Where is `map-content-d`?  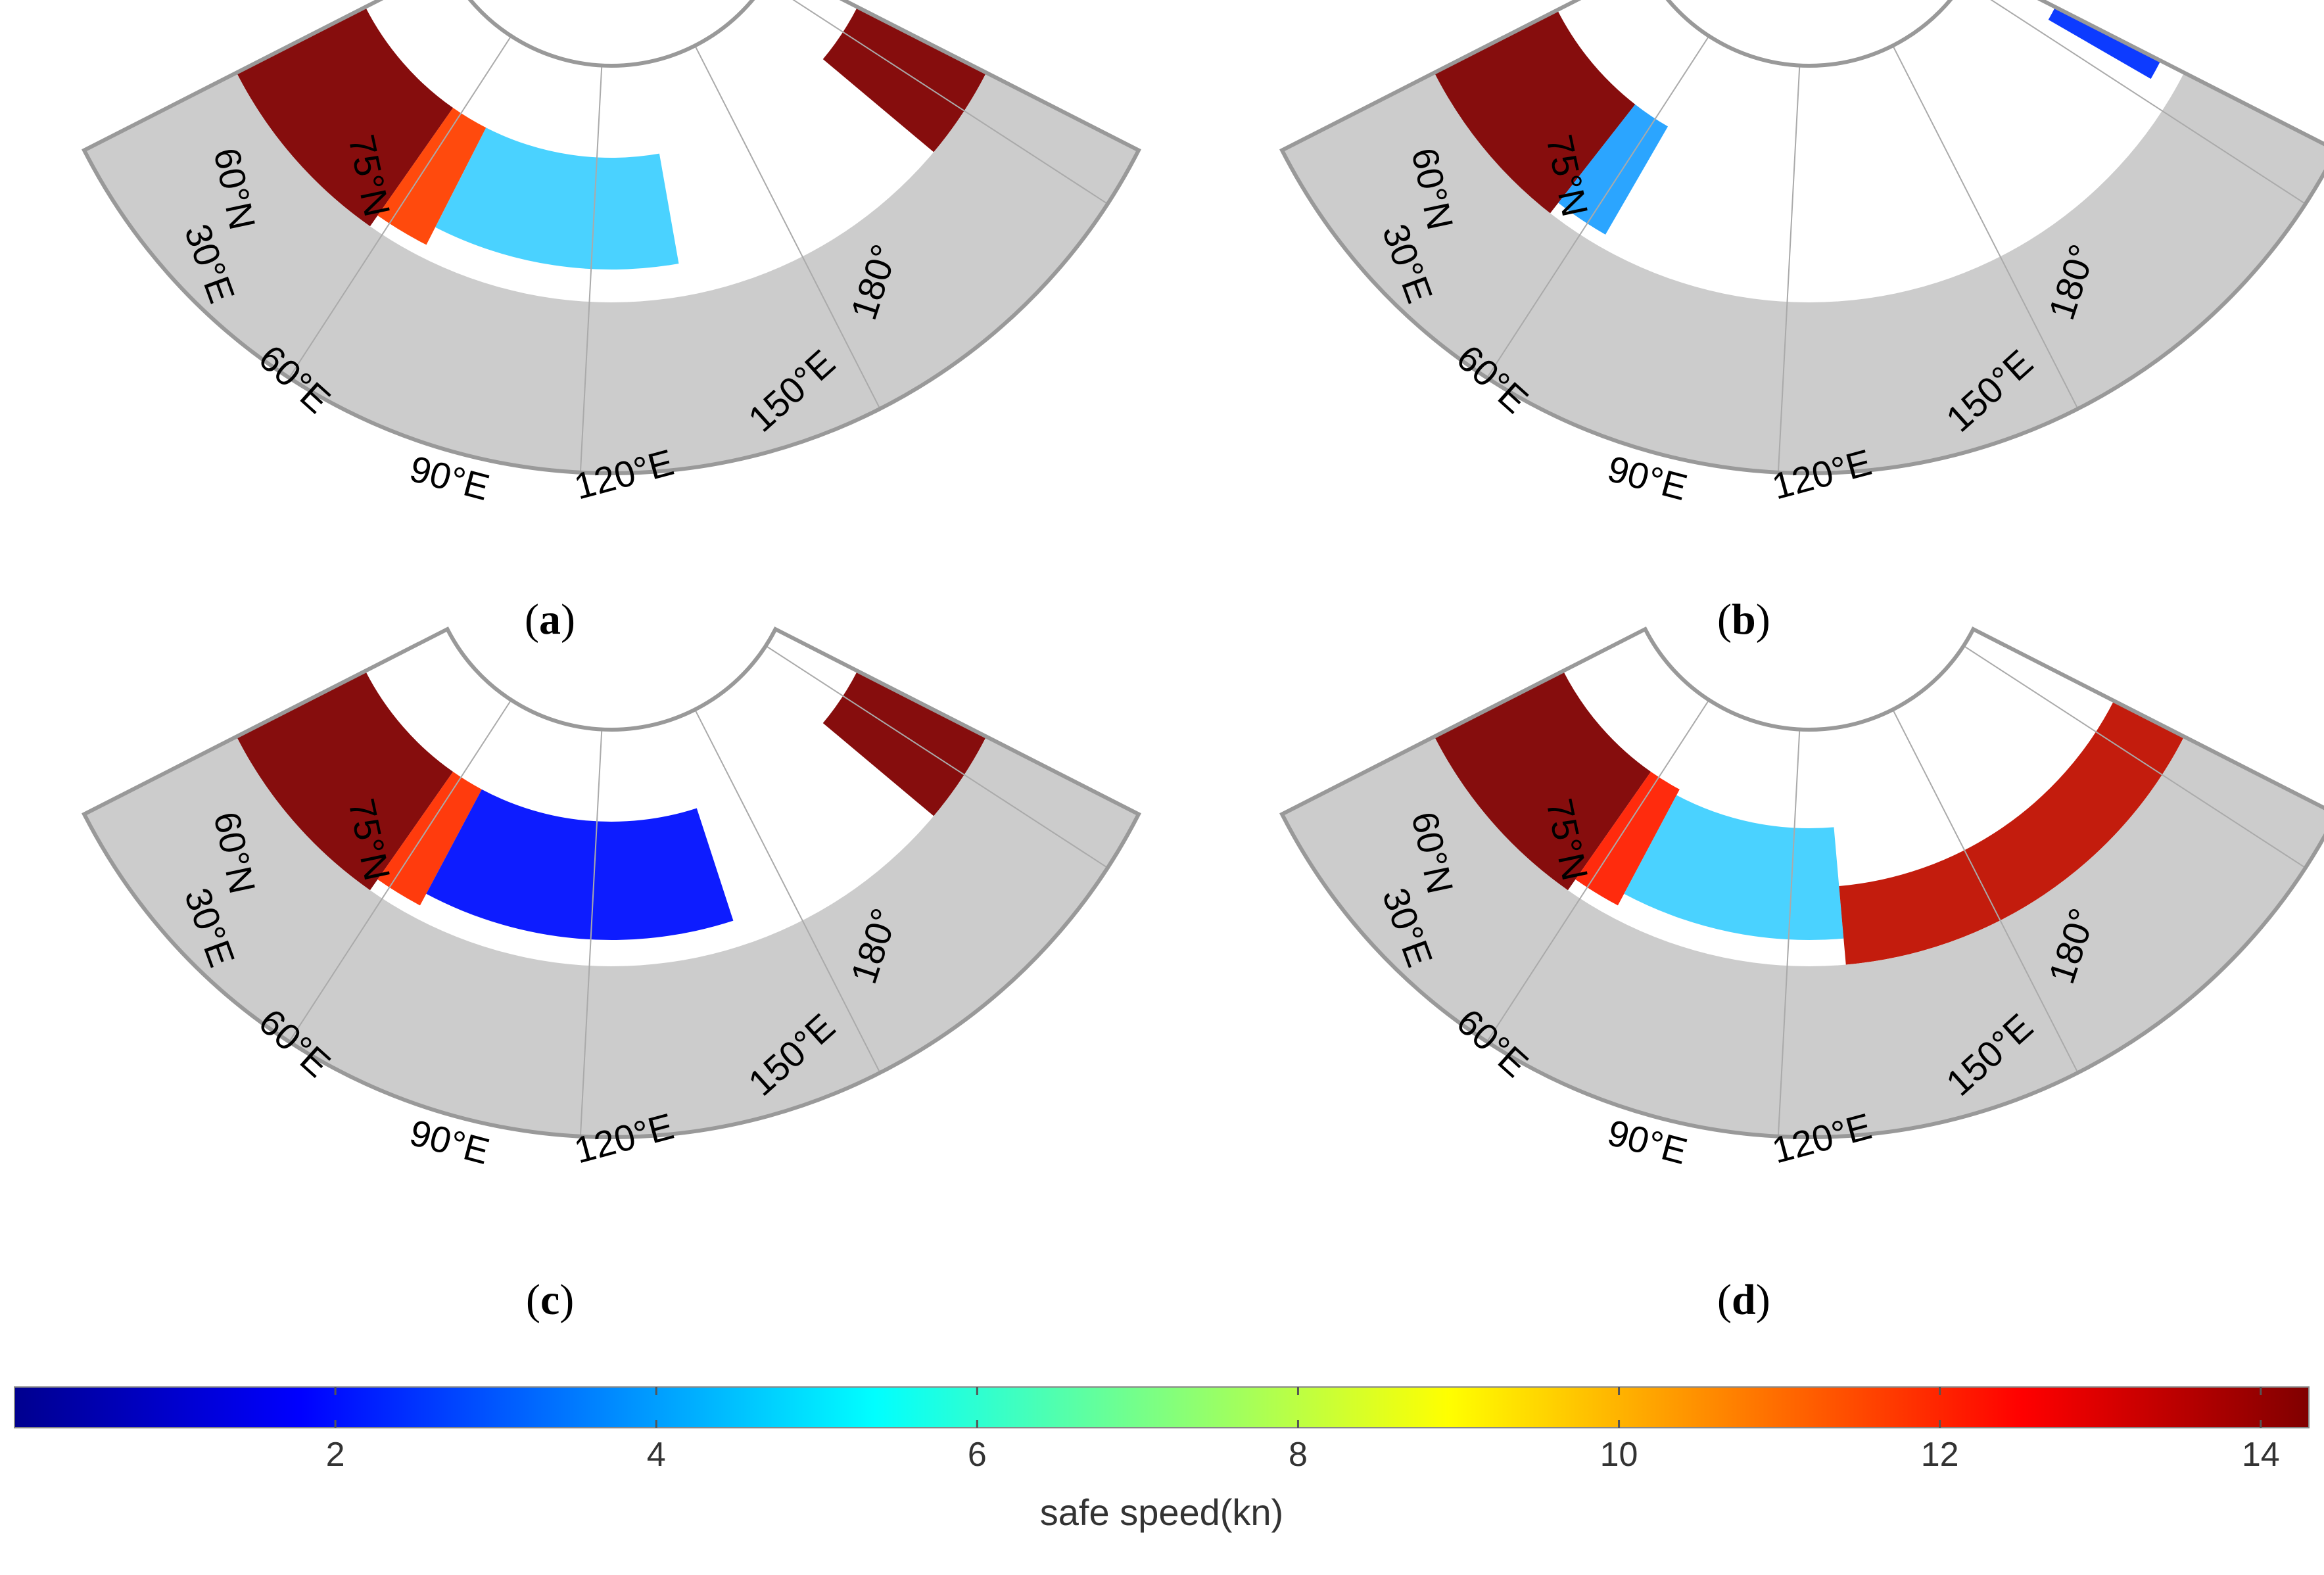 map-content-d is located at coordinates (1801, 883).